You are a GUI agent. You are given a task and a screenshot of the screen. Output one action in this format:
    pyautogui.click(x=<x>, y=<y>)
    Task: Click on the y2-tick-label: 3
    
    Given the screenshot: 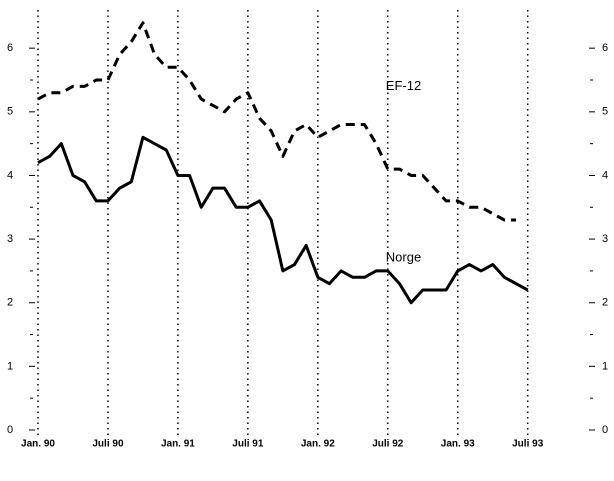 What is the action you would take?
    pyautogui.click(x=605, y=239)
    